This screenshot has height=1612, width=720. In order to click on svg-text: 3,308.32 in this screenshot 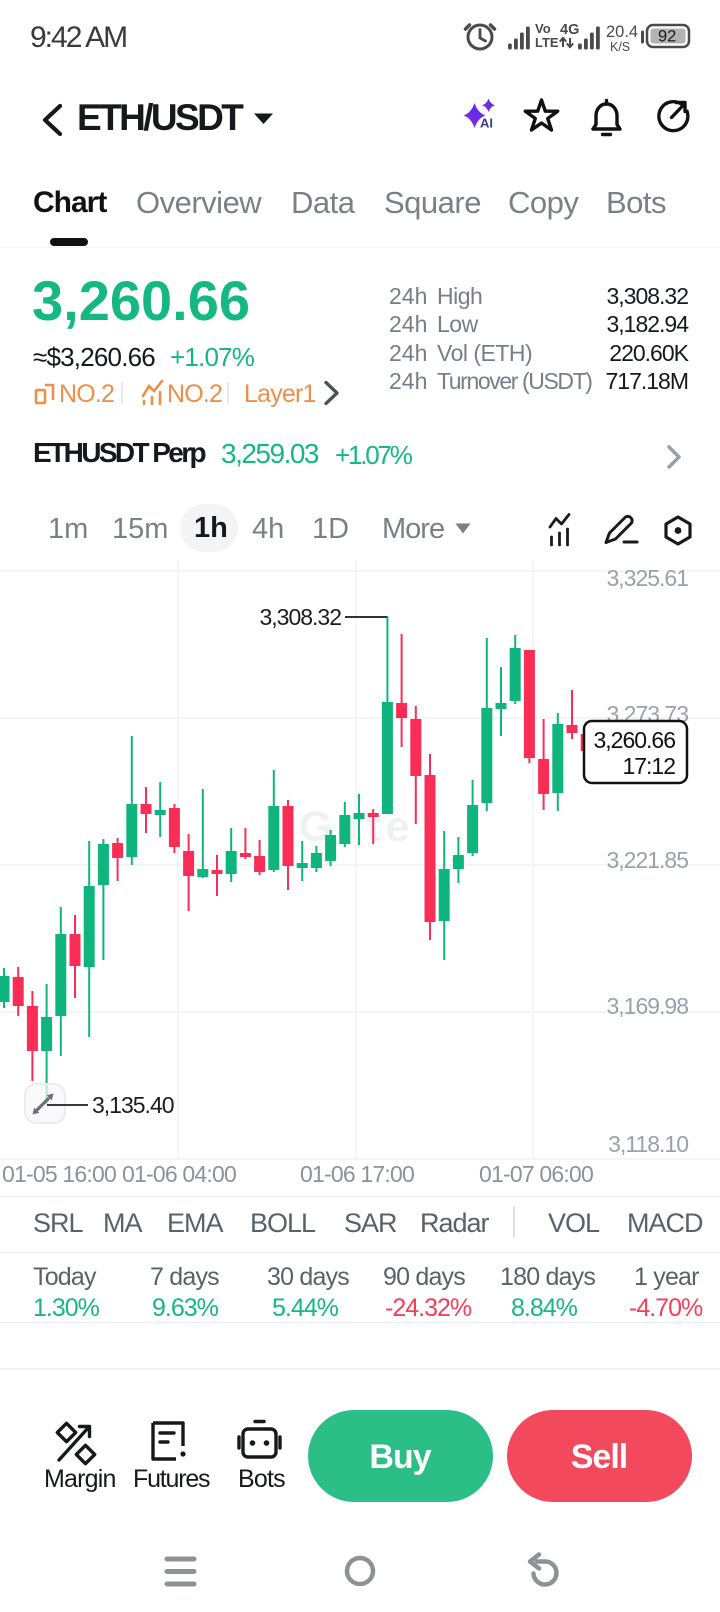, I will do `click(300, 617)`.